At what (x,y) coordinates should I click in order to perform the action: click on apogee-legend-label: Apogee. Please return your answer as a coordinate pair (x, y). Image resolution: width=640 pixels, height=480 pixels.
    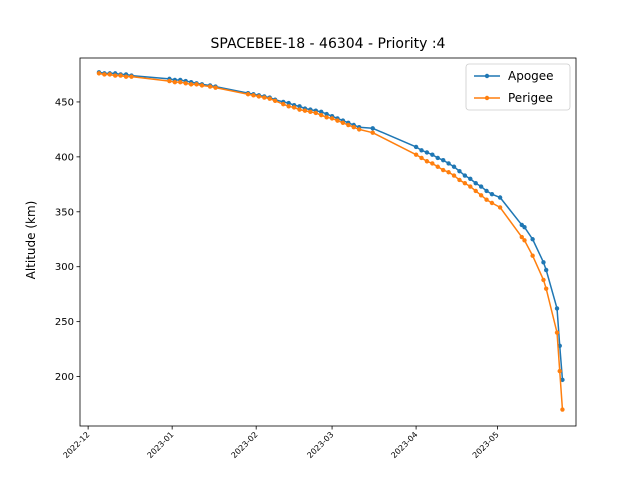
    Looking at the image, I should click on (531, 76).